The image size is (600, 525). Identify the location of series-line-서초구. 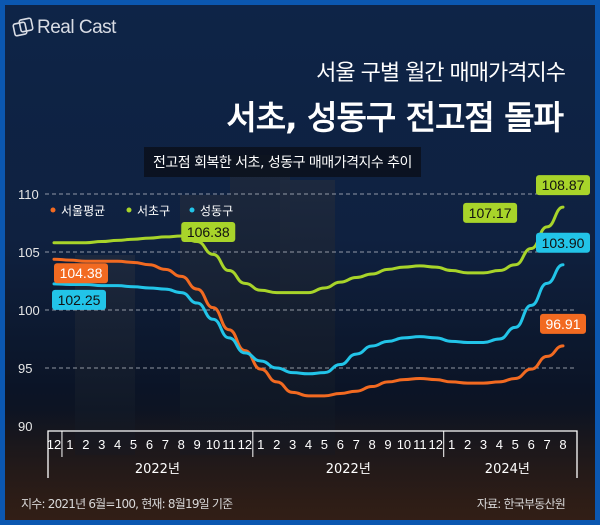
(308, 250).